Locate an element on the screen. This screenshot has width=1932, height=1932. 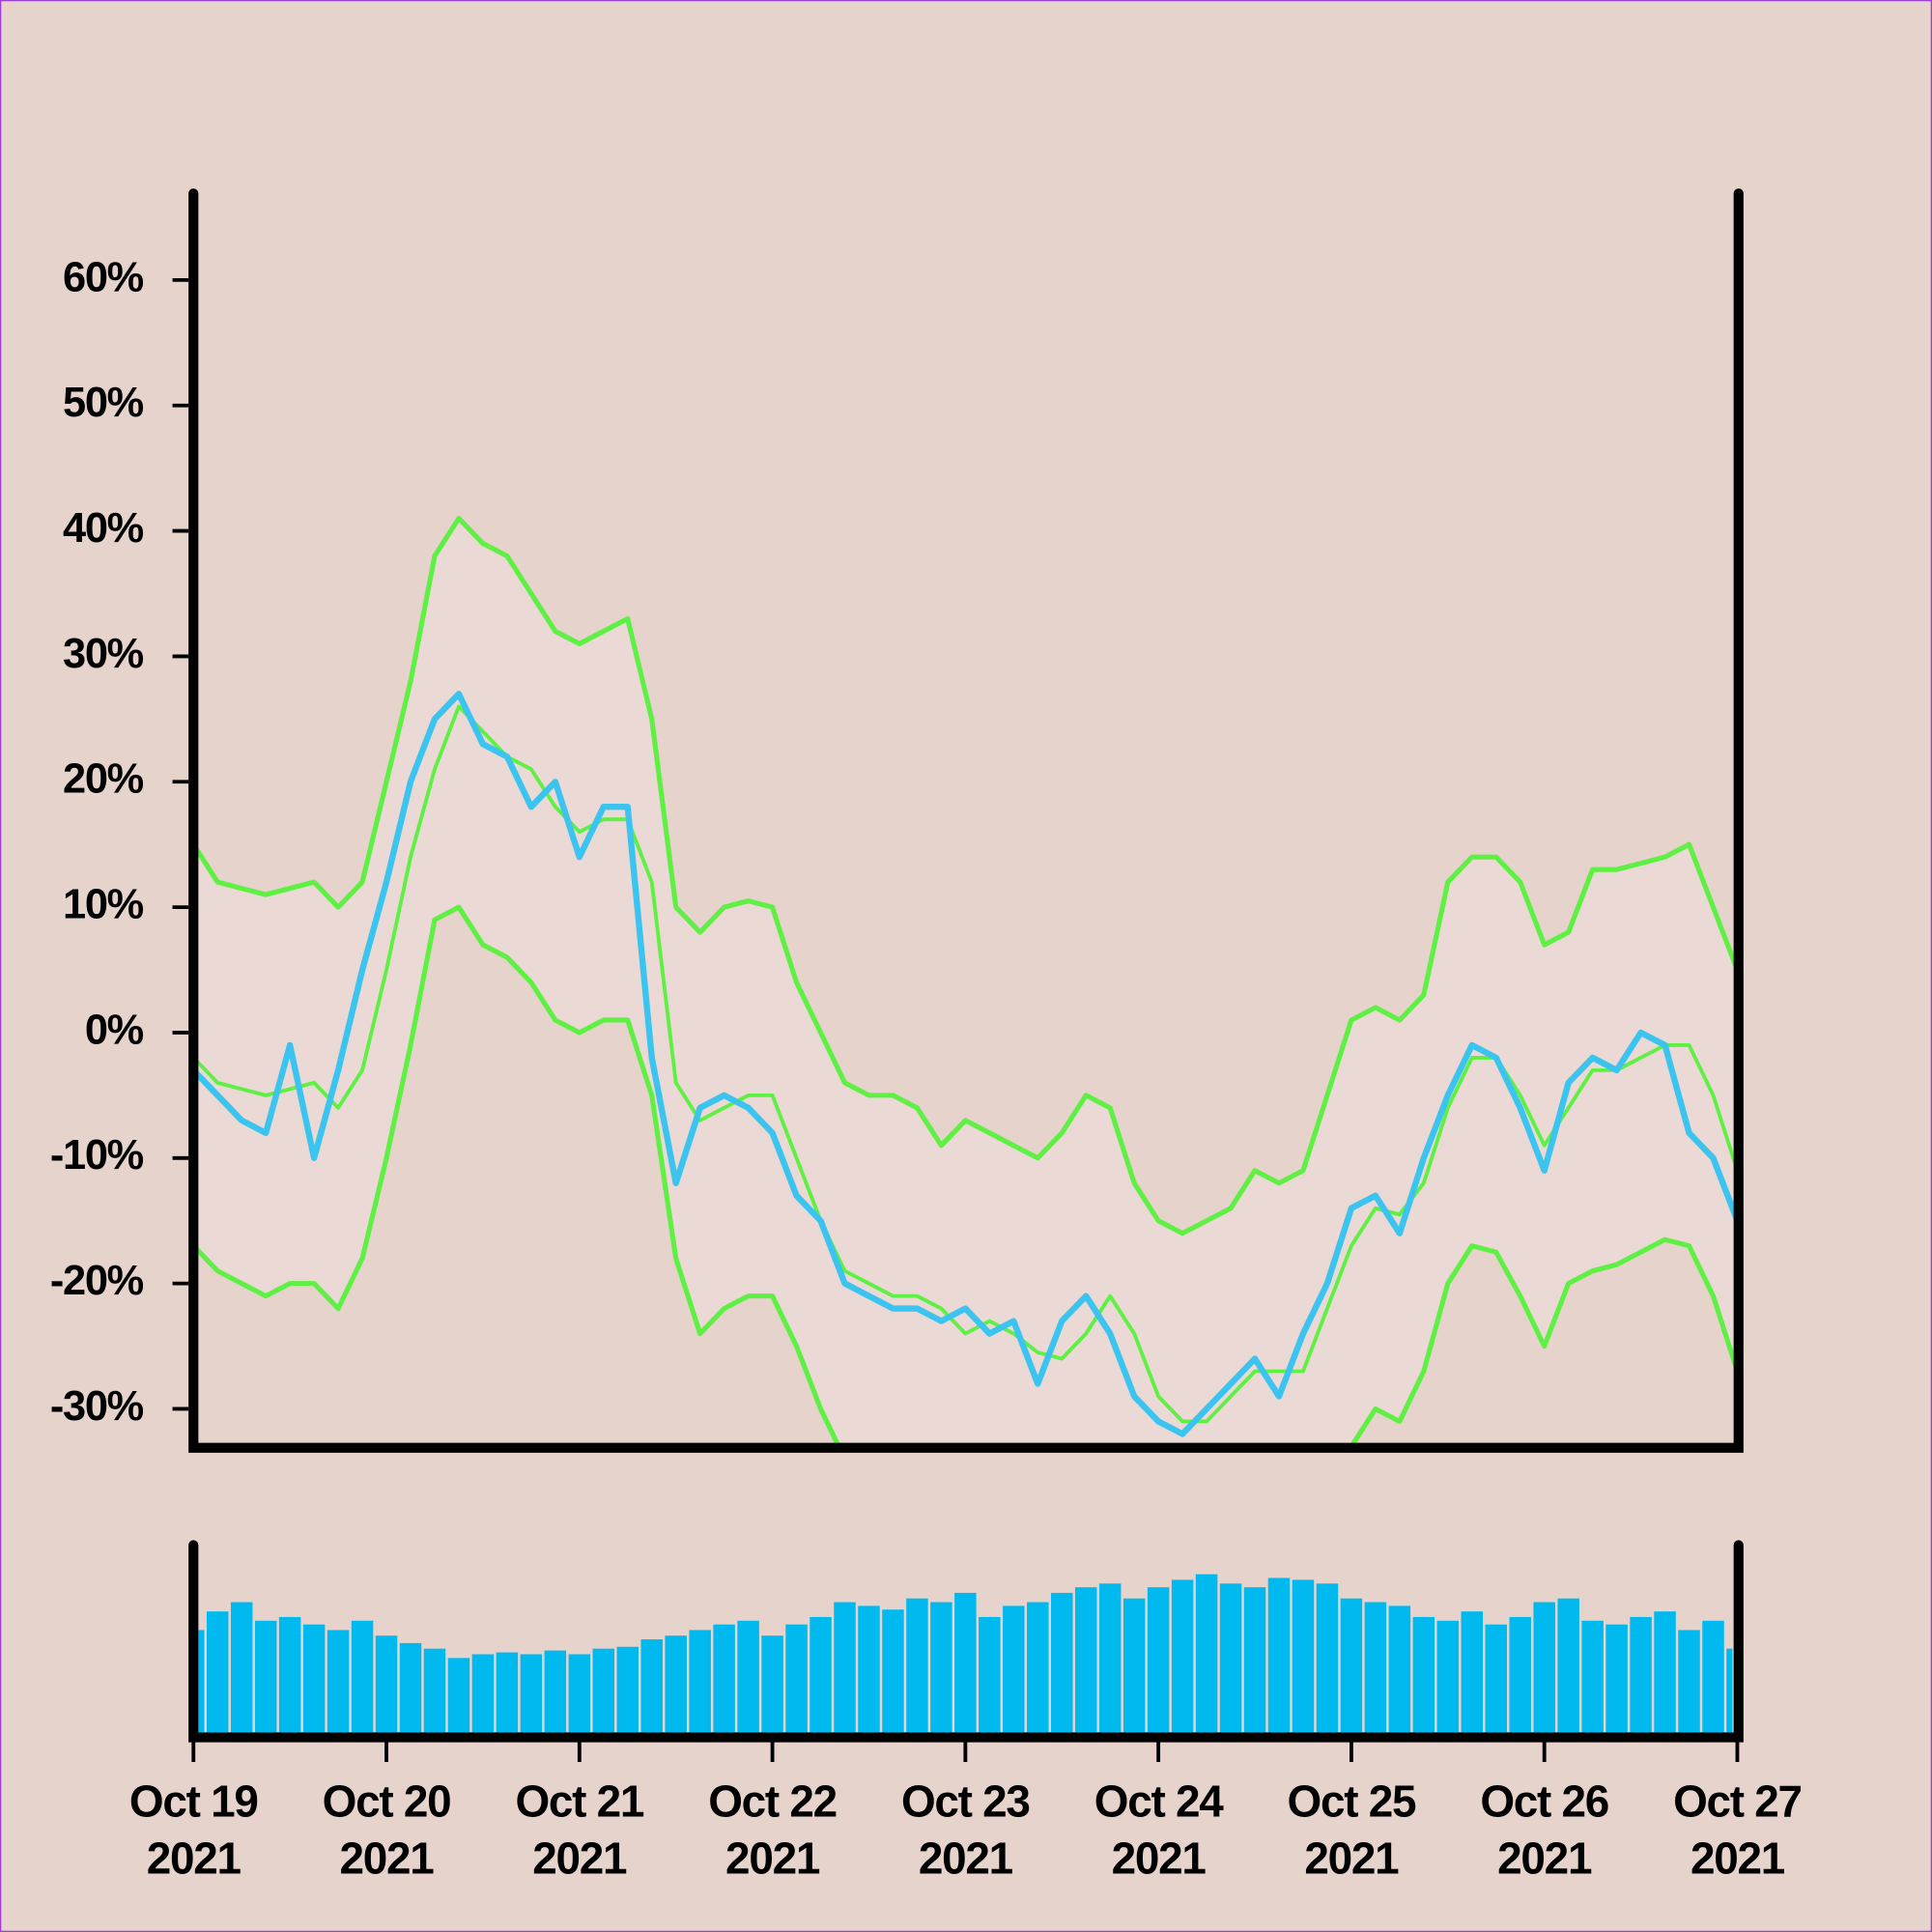
x-tick-label: Oct 21 is located at coordinates (579, 1801).